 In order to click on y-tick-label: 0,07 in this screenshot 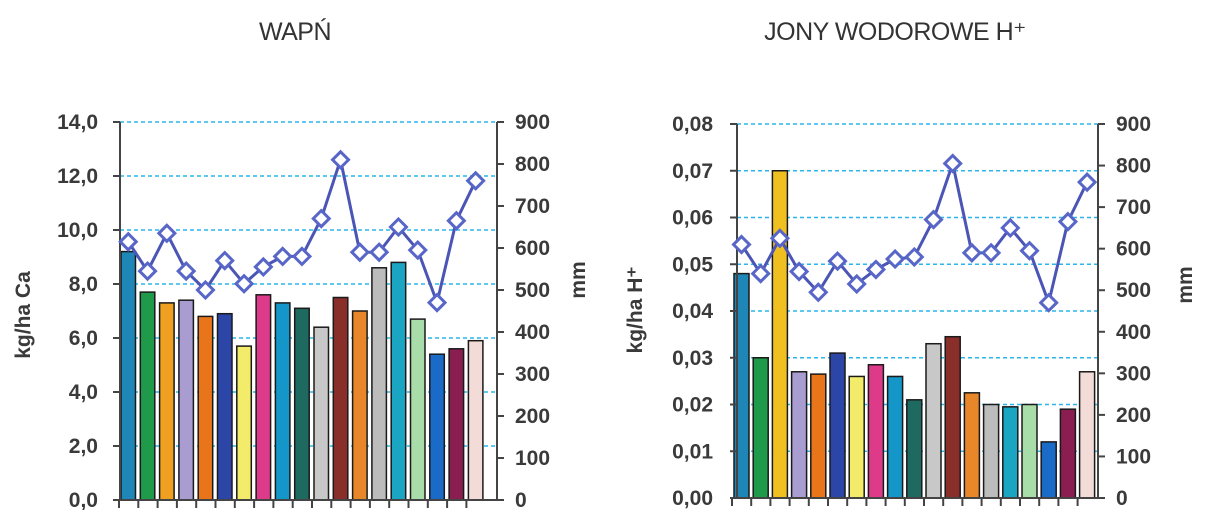, I will do `click(692, 171)`.